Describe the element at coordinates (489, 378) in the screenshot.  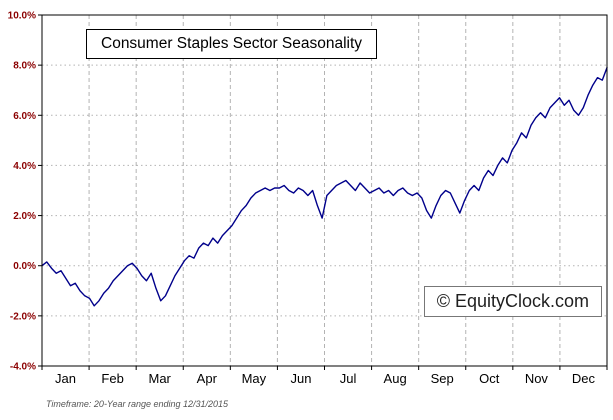
I see `svg-text: Oct` at that location.